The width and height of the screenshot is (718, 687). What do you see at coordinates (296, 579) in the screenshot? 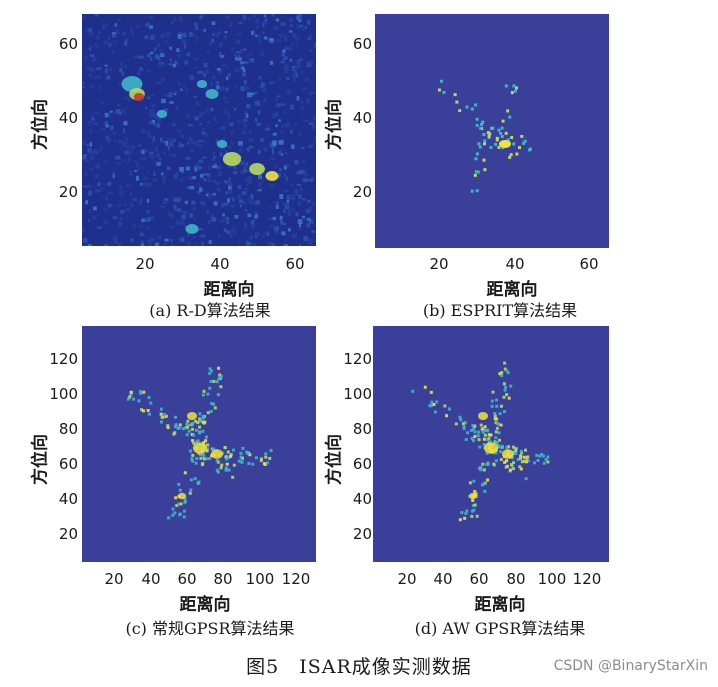
I see `panel-c-xtick: 120` at bounding box center [296, 579].